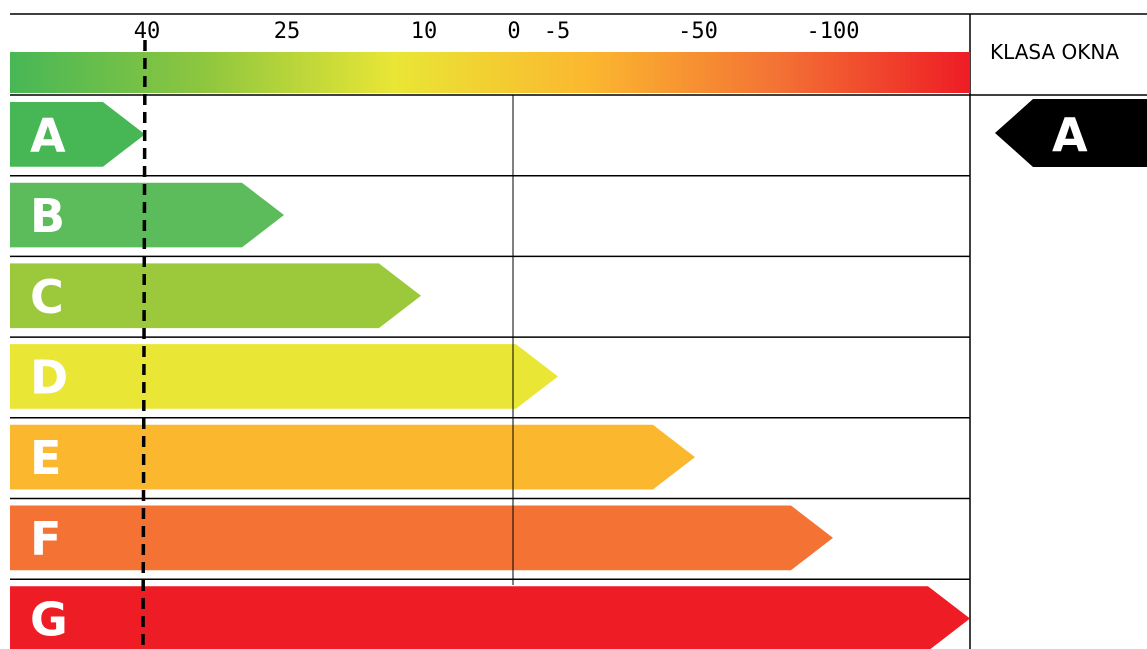  Describe the element at coordinates (45, 539) in the screenshot. I see `class-label-f: F` at that location.